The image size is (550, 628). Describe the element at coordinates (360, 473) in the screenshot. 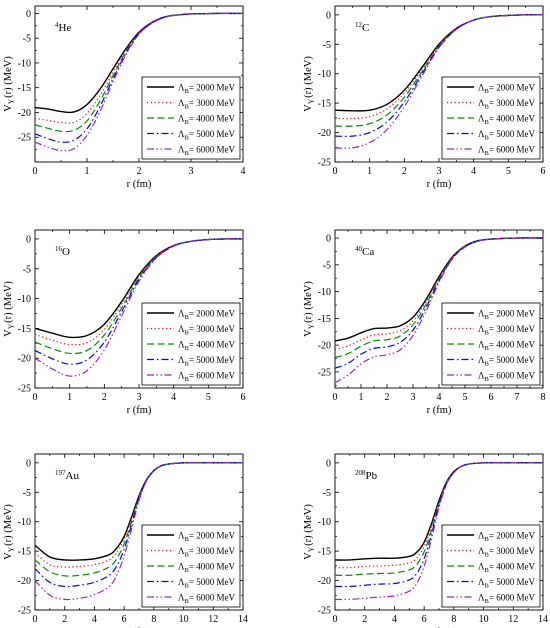

I see `nucleus-mass-number: 208` at that location.